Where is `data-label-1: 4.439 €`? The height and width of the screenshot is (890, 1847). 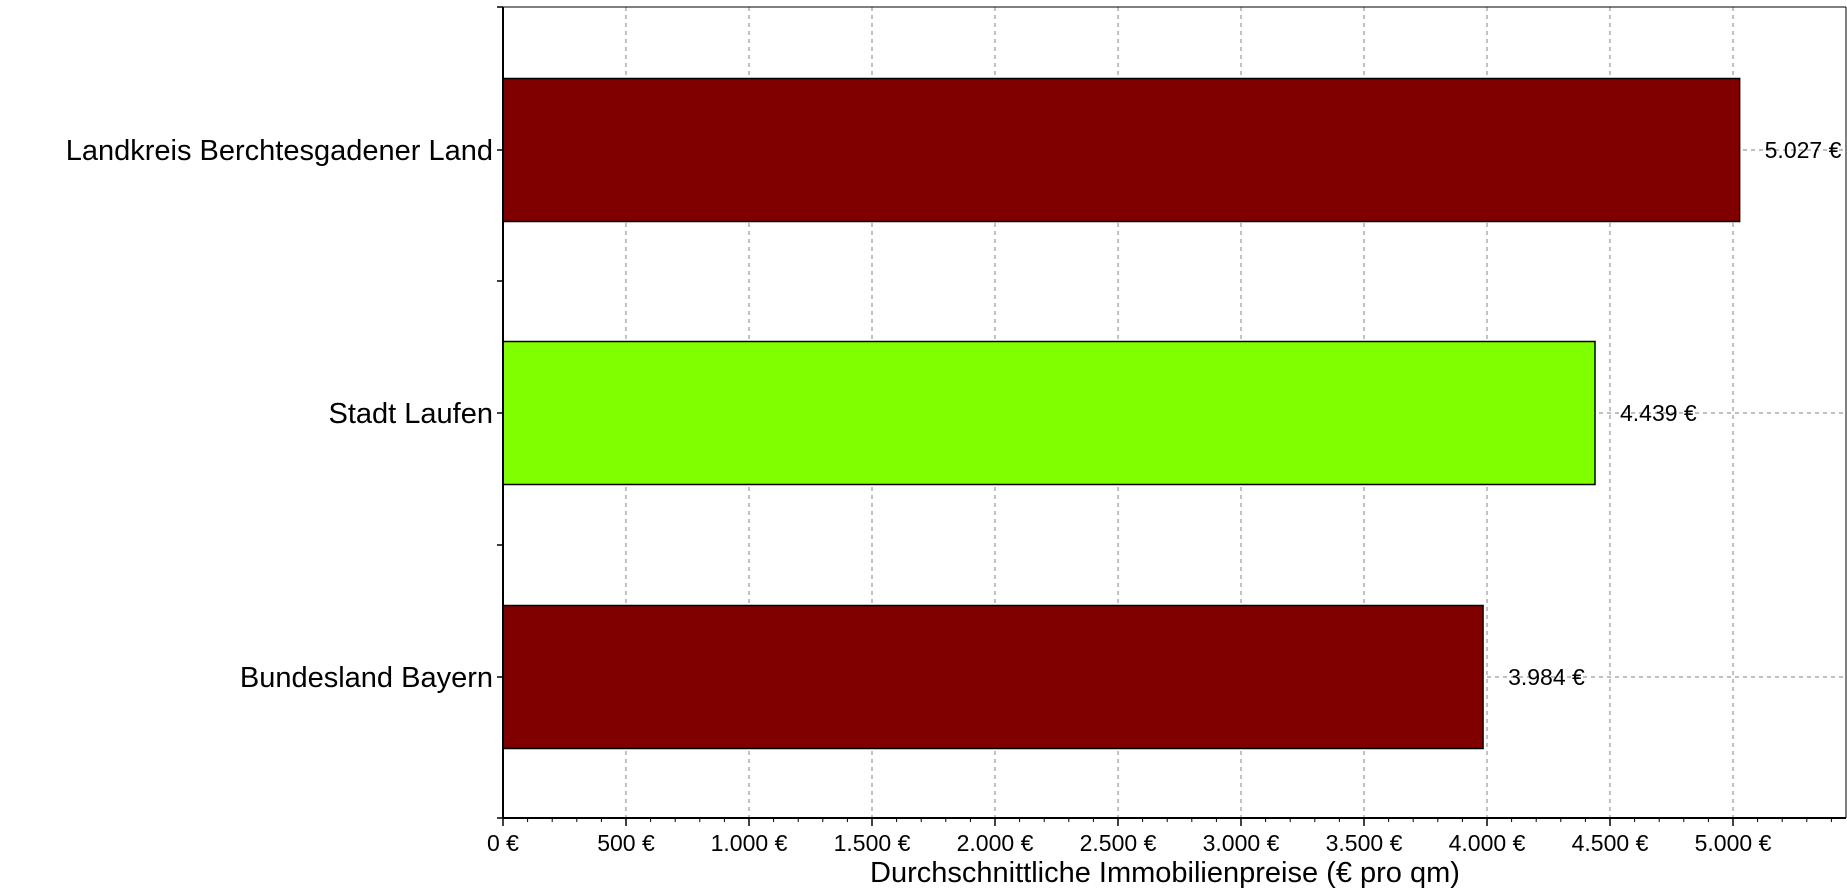
data-label-1: 4.439 € is located at coordinates (1658, 413).